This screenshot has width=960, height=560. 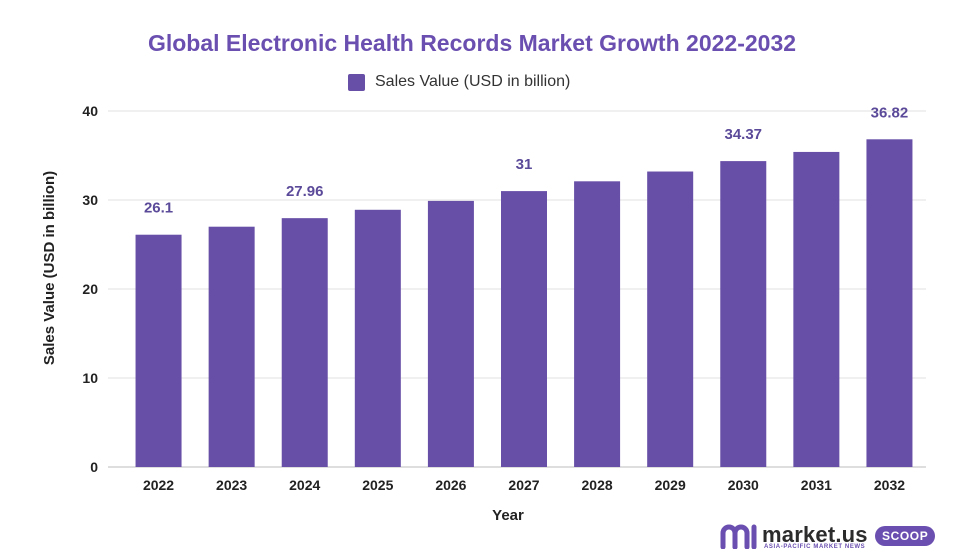 What do you see at coordinates (158, 485) in the screenshot?
I see `x-tick-label: 2022` at bounding box center [158, 485].